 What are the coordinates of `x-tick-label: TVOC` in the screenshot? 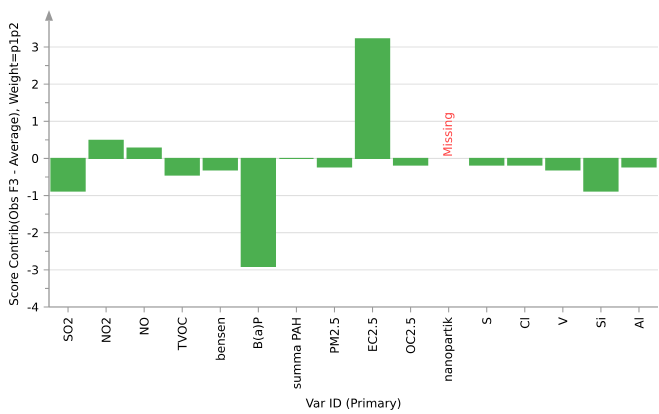 It's located at (182, 334).